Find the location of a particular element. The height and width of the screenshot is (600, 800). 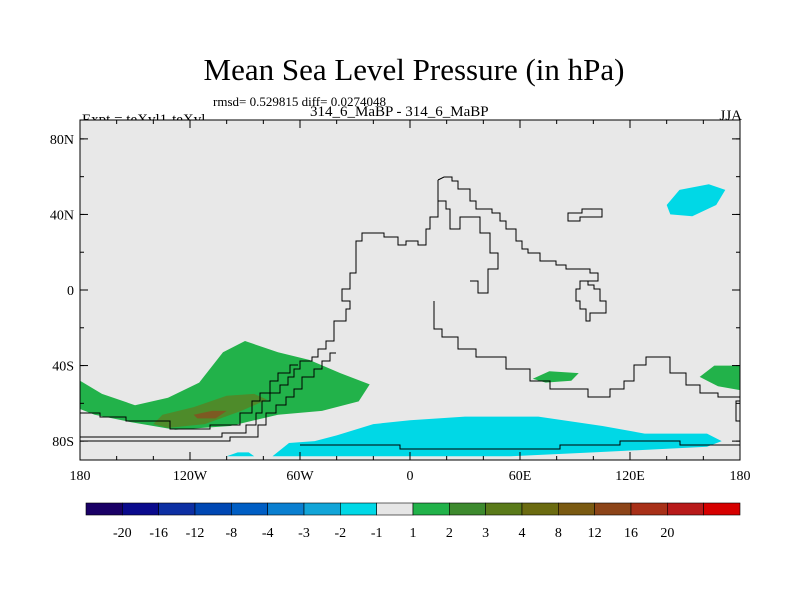

colorbar-label: 8 is located at coordinates (558, 533).